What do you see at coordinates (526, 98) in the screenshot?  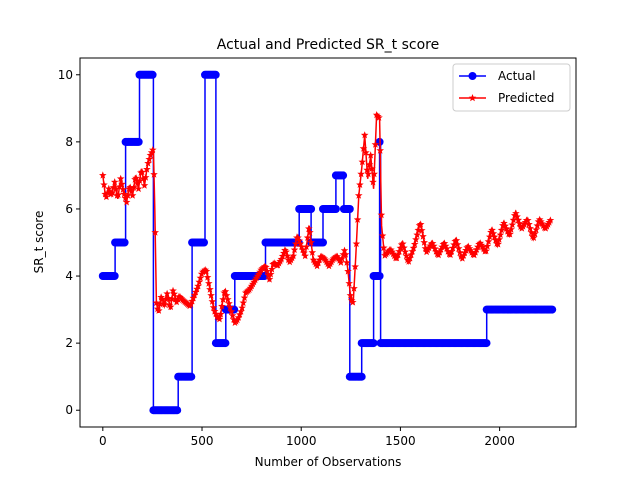 I see `legend-predicted-label: Predicted` at bounding box center [526, 98].